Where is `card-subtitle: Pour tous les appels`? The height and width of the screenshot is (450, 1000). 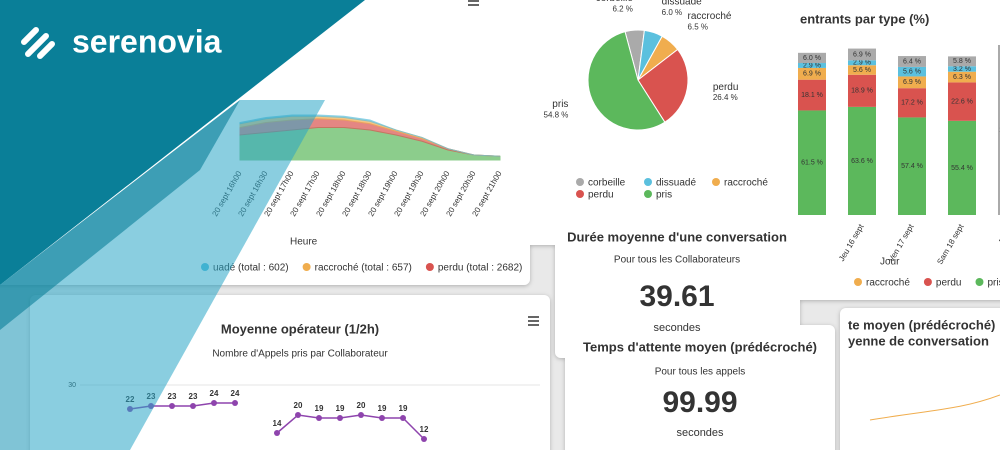
card-subtitle: Pour tous les appels is located at coordinates (700, 372).